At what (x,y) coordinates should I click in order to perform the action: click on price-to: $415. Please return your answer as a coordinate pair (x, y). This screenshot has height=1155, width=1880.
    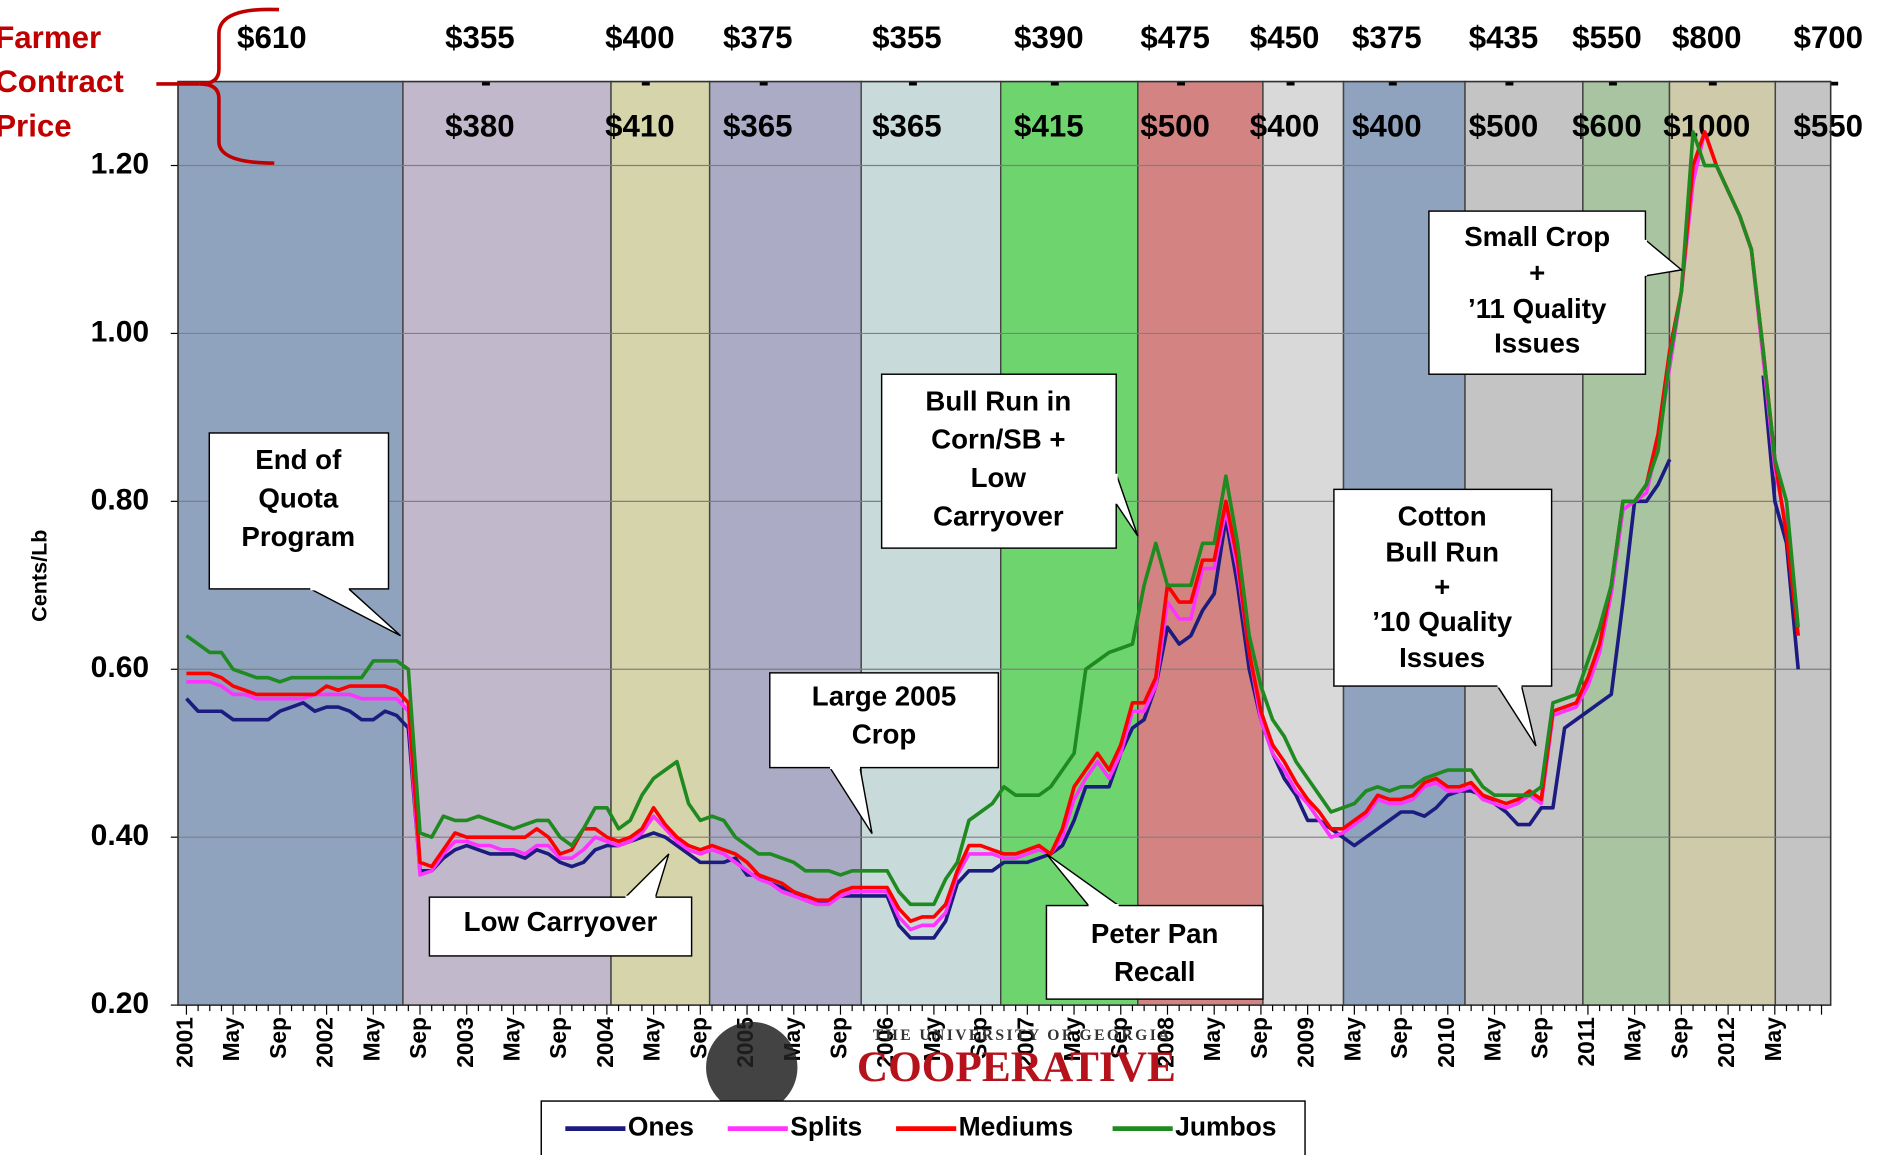
    Looking at the image, I should click on (1049, 126).